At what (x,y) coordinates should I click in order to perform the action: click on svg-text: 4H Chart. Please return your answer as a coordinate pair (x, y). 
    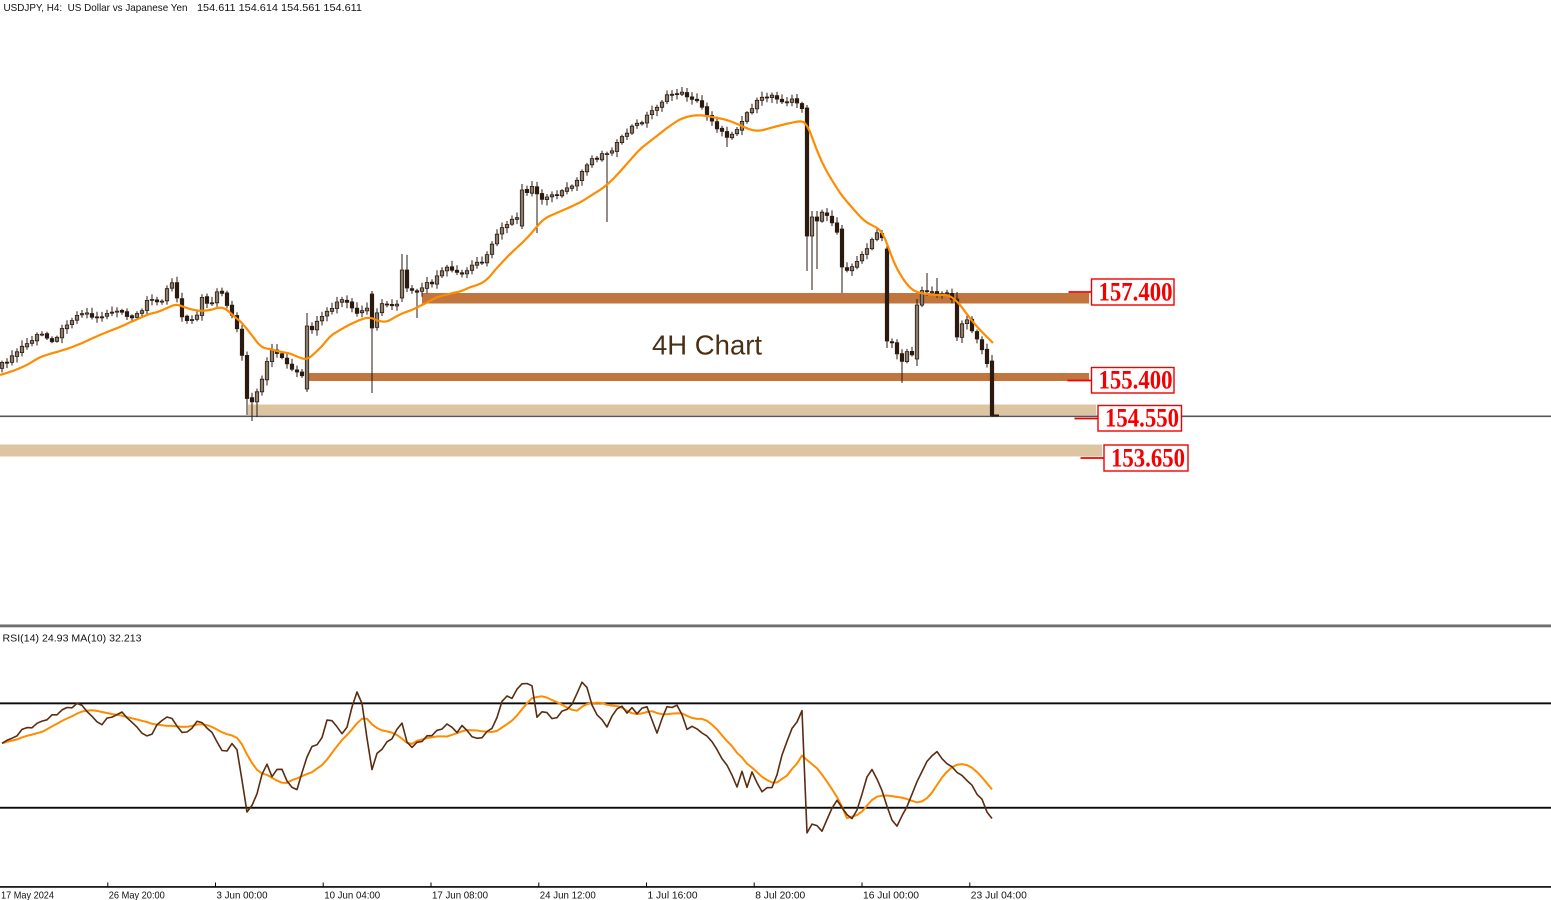
    Looking at the image, I should click on (707, 345).